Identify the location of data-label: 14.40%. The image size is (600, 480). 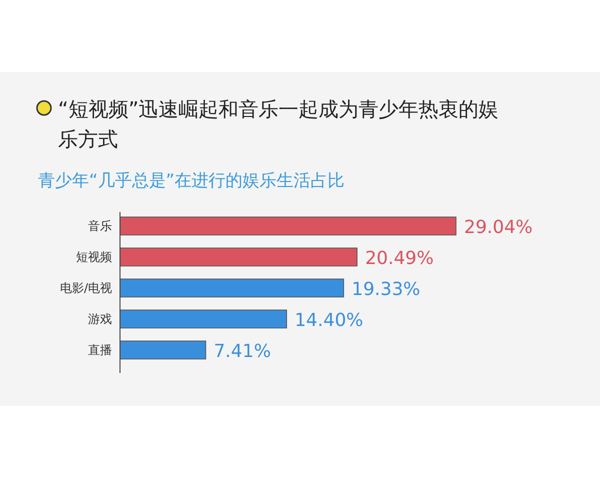
(329, 320).